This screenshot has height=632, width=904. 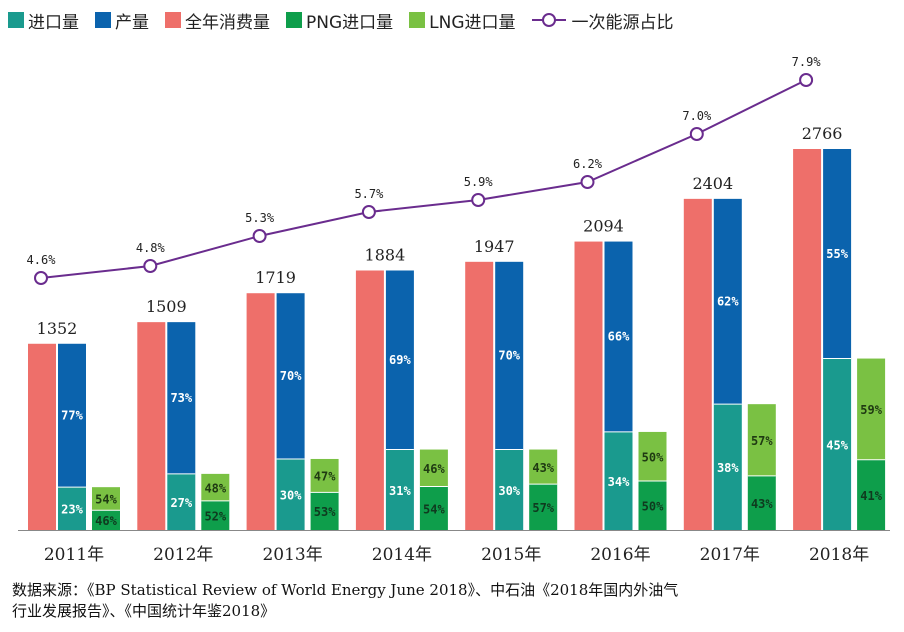 What do you see at coordinates (275, 277) in the screenshot?
I see `consumption-value-label: 1719` at bounding box center [275, 277].